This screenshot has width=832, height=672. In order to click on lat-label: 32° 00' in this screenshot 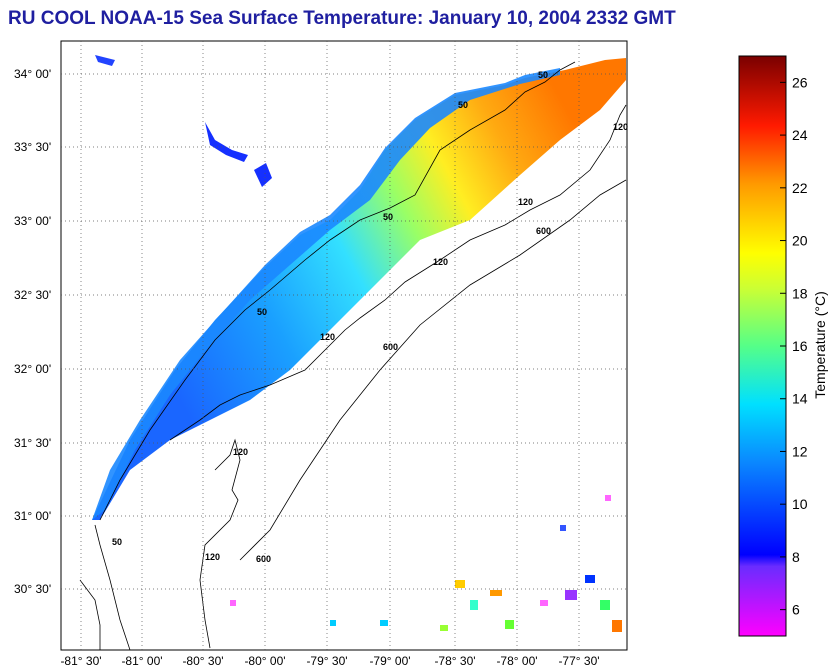, I will do `click(32, 369)`.